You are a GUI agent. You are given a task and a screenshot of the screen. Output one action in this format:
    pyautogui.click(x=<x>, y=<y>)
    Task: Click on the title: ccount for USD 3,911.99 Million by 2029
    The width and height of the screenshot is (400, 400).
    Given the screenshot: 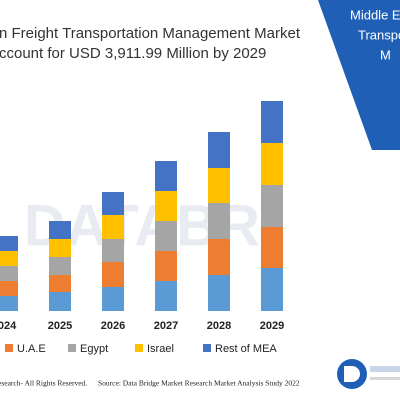 What is the action you would take?
    pyautogui.click(x=133, y=53)
    